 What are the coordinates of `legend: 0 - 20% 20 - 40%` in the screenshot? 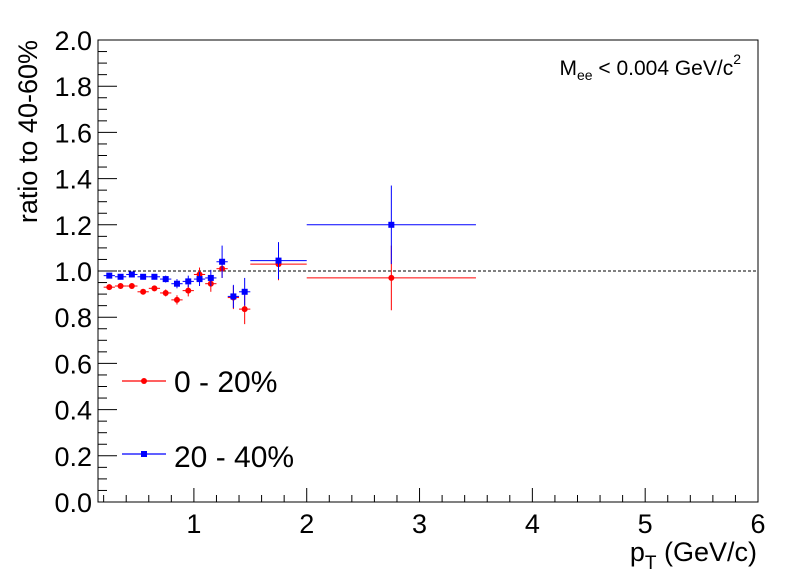 It's located at (208, 420).